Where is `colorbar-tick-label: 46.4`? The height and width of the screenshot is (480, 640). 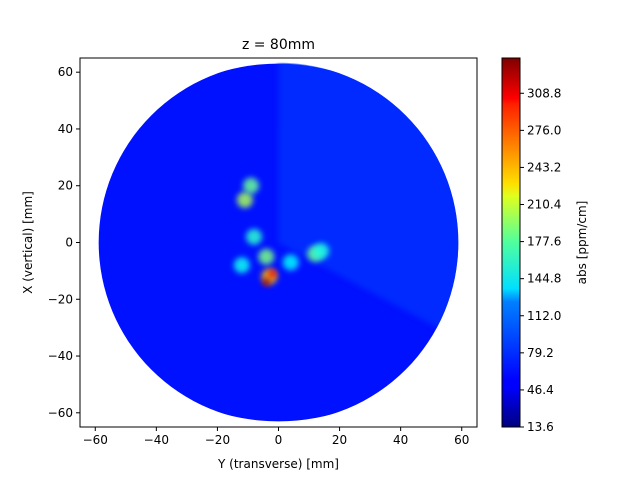 colorbar-tick-label: 46.4 is located at coordinates (540, 390).